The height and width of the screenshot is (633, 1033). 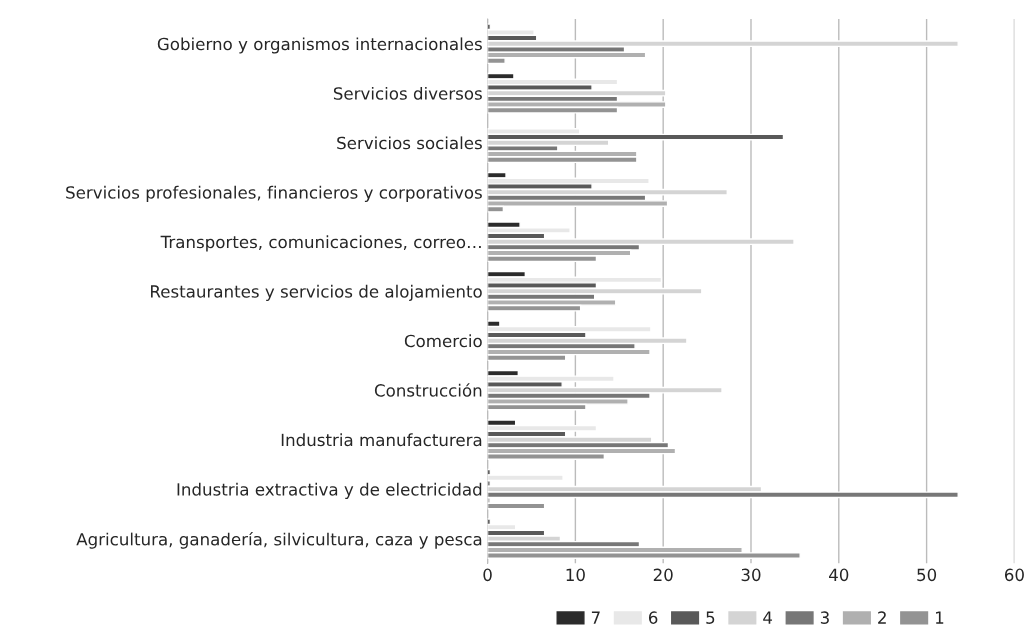 What do you see at coordinates (407, 93) in the screenshot?
I see `y-tick-label: Servicios diversos` at bounding box center [407, 93].